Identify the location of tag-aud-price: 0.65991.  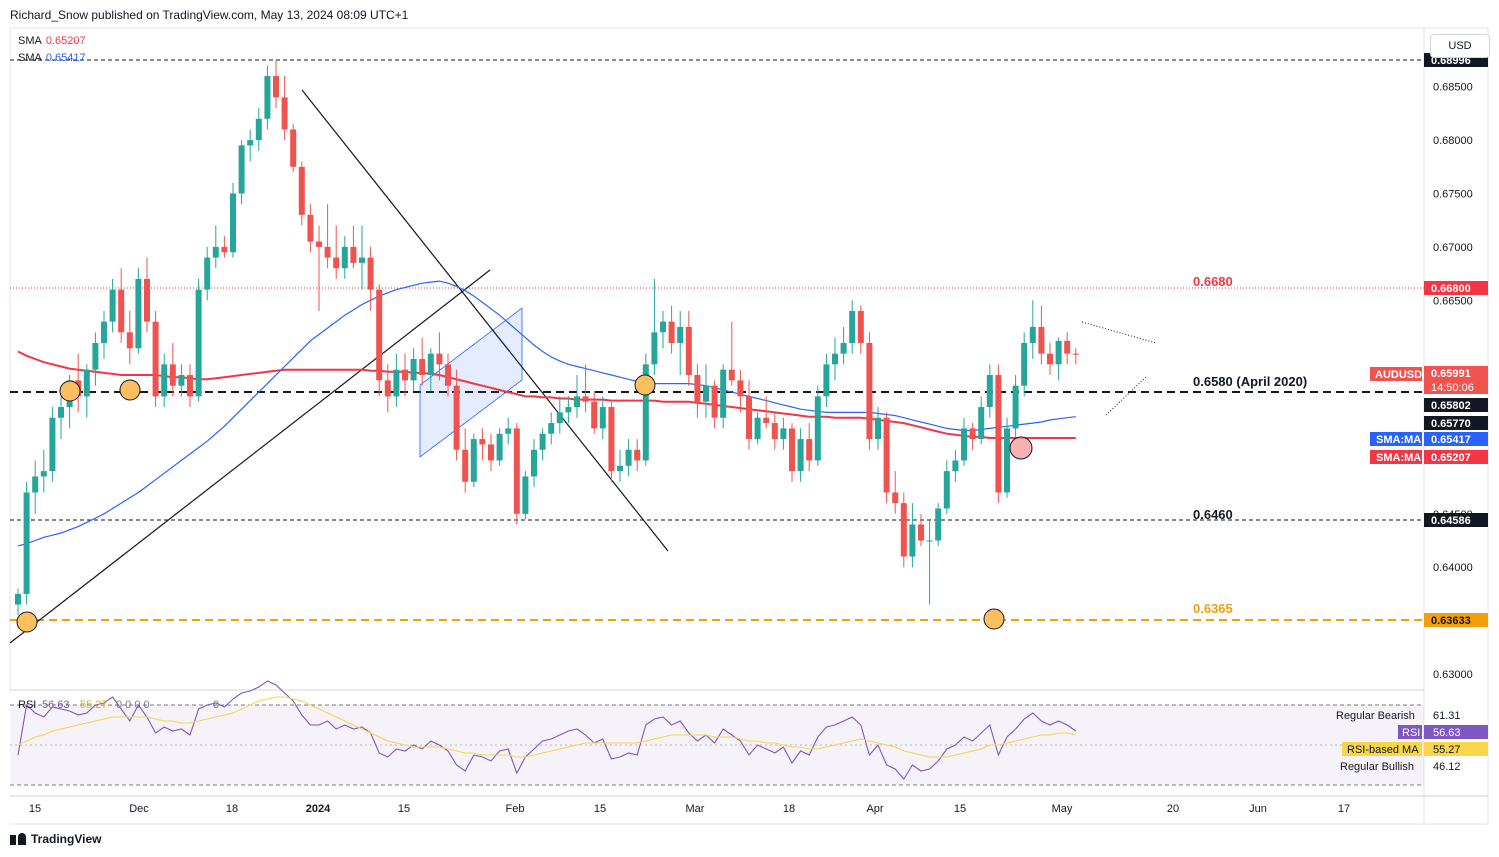
(1451, 374).